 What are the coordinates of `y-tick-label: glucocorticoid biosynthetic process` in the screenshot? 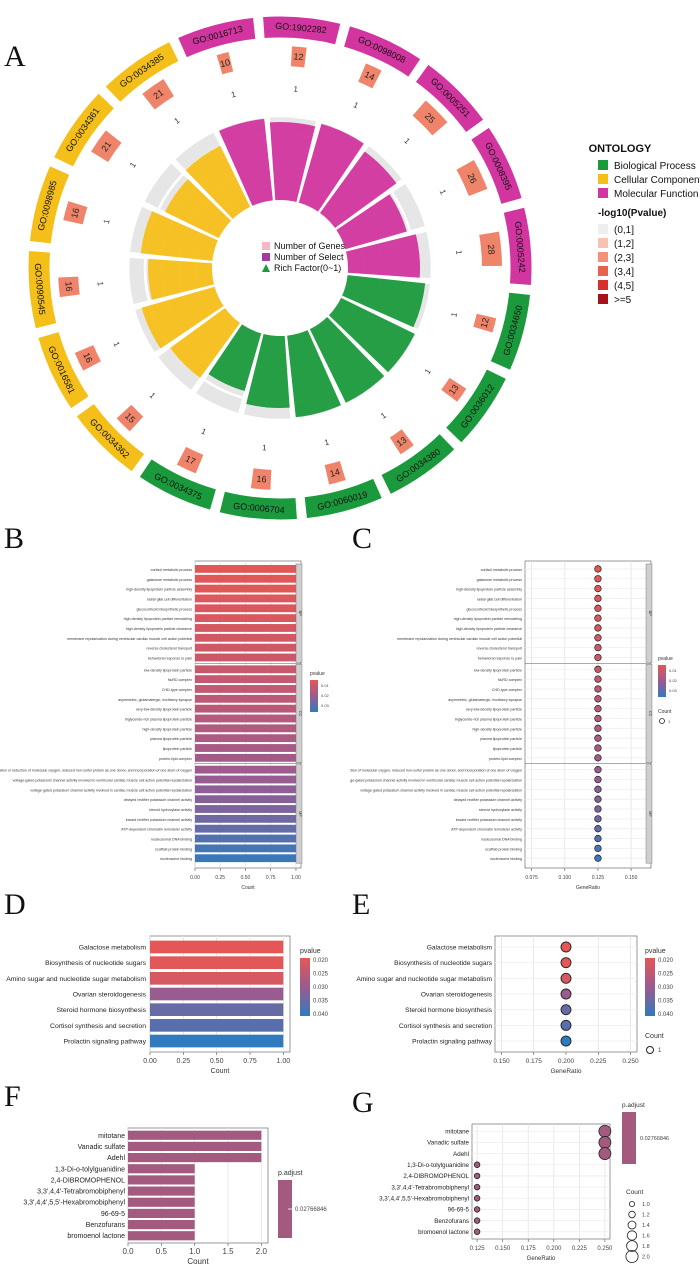 It's located at (494, 609).